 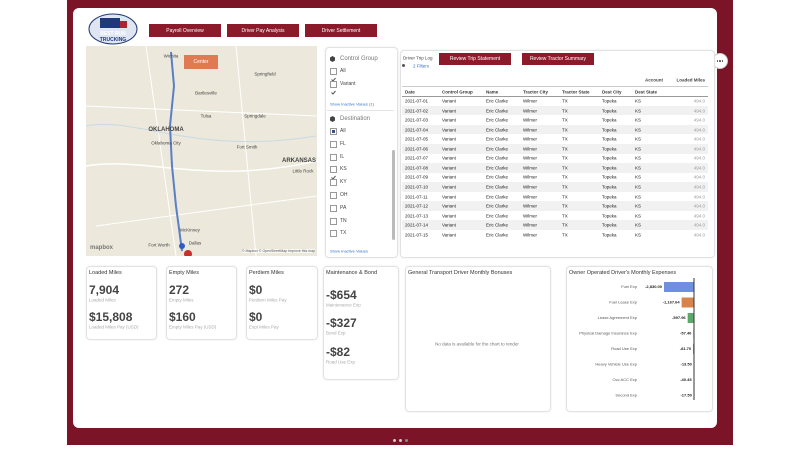 I want to click on data-label: -13.50, so click(x=687, y=364).